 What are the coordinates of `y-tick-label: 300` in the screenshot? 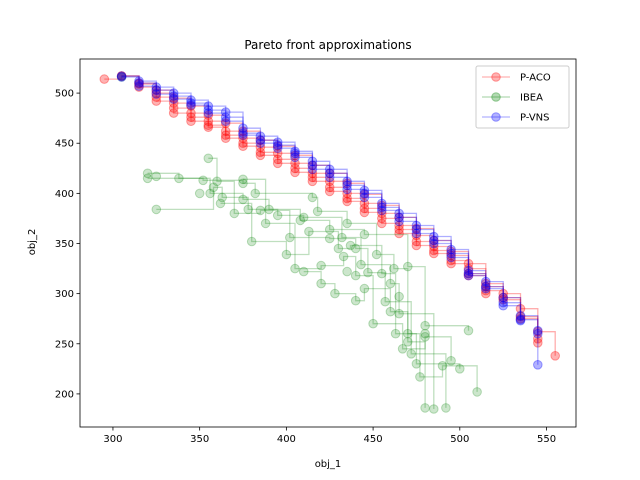 It's located at (64, 294).